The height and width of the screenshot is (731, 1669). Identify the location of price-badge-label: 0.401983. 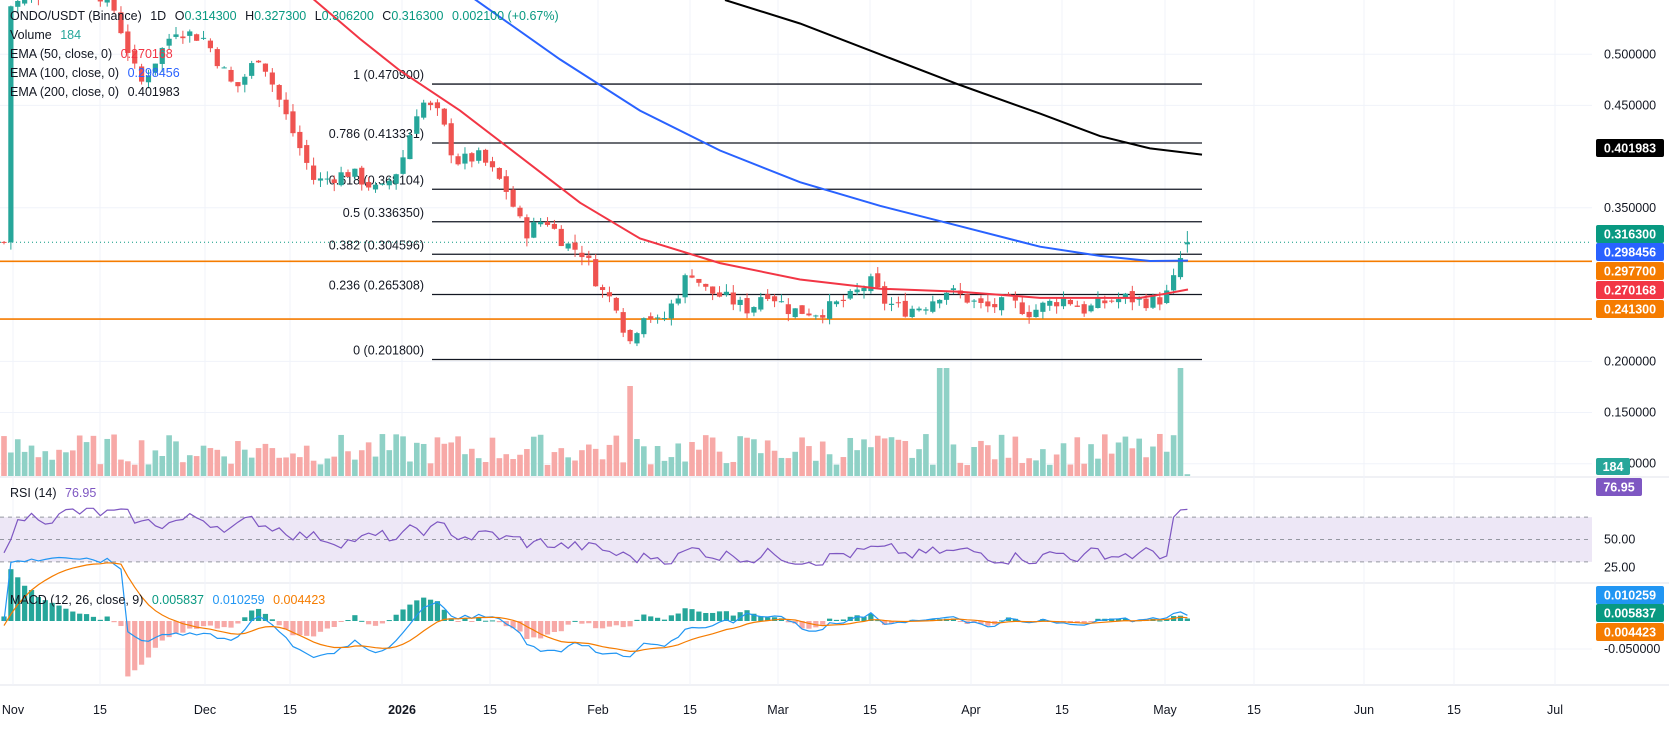
(1630, 149).